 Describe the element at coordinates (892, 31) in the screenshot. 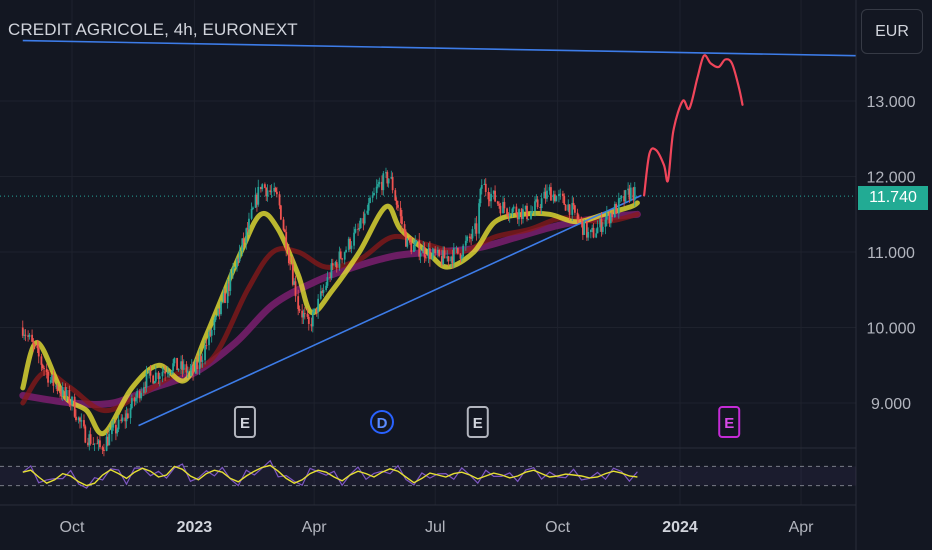

I see `currency-button: EUR` at that location.